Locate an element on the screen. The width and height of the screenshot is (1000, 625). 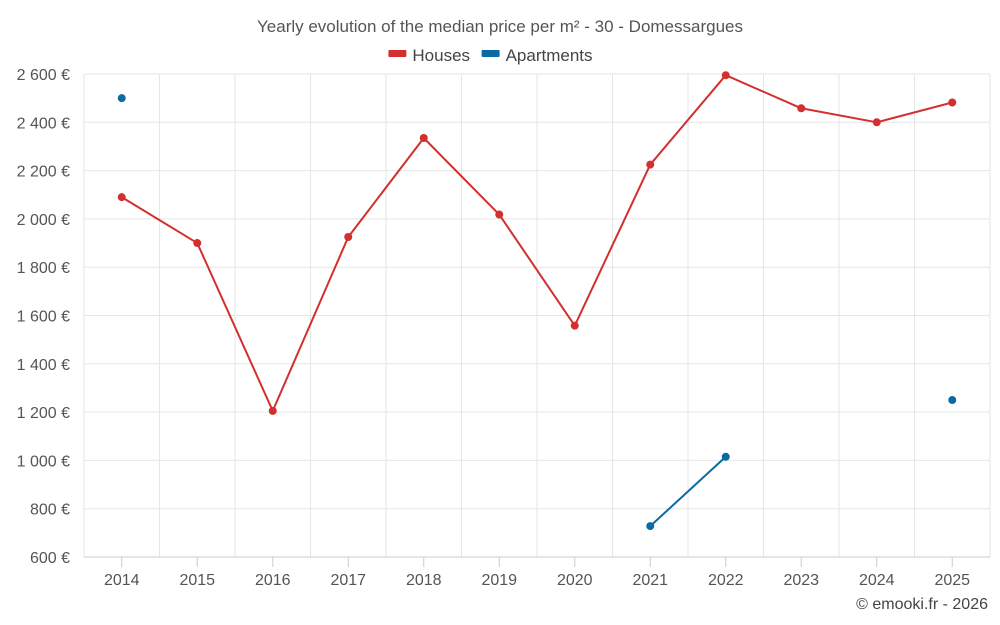
y-tick-label: 1 000 € is located at coordinates (43, 461).